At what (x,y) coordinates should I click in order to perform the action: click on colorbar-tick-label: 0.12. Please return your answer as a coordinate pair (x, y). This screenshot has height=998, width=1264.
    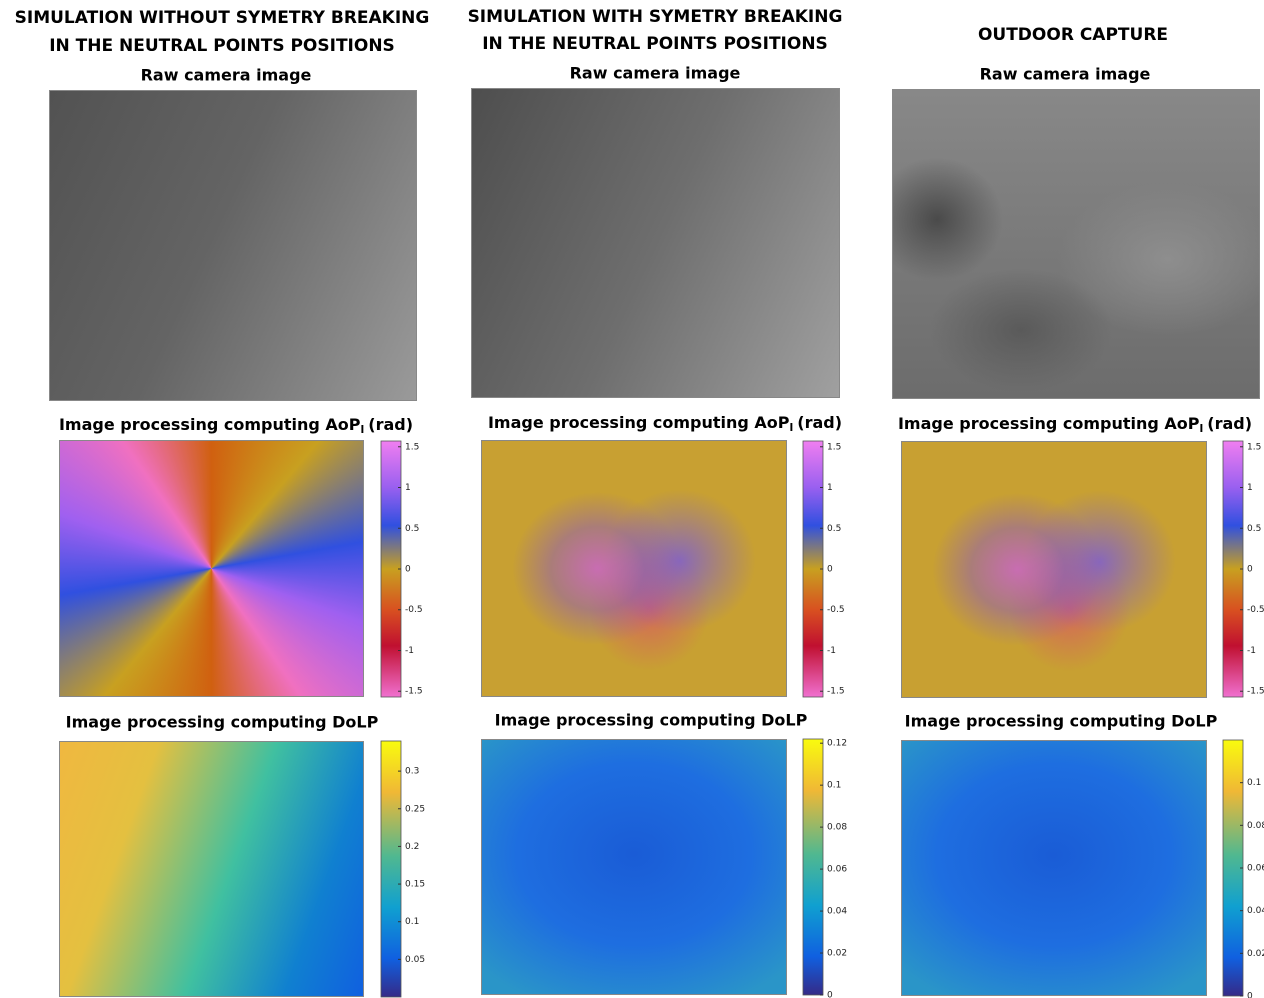
    Looking at the image, I should click on (837, 744).